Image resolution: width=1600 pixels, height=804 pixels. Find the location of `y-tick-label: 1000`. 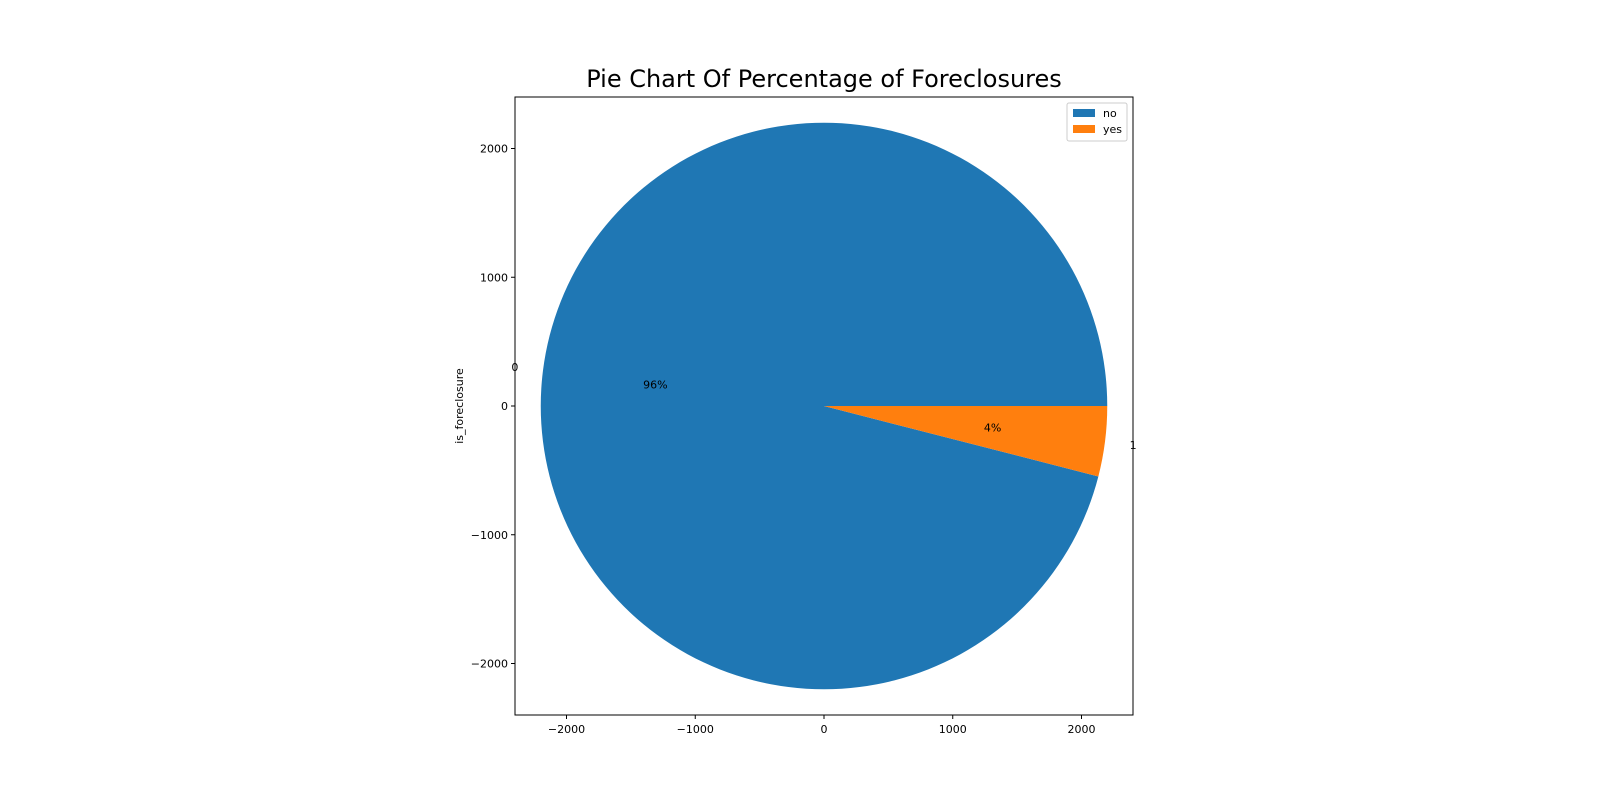

y-tick-label: 1000 is located at coordinates (494, 277).